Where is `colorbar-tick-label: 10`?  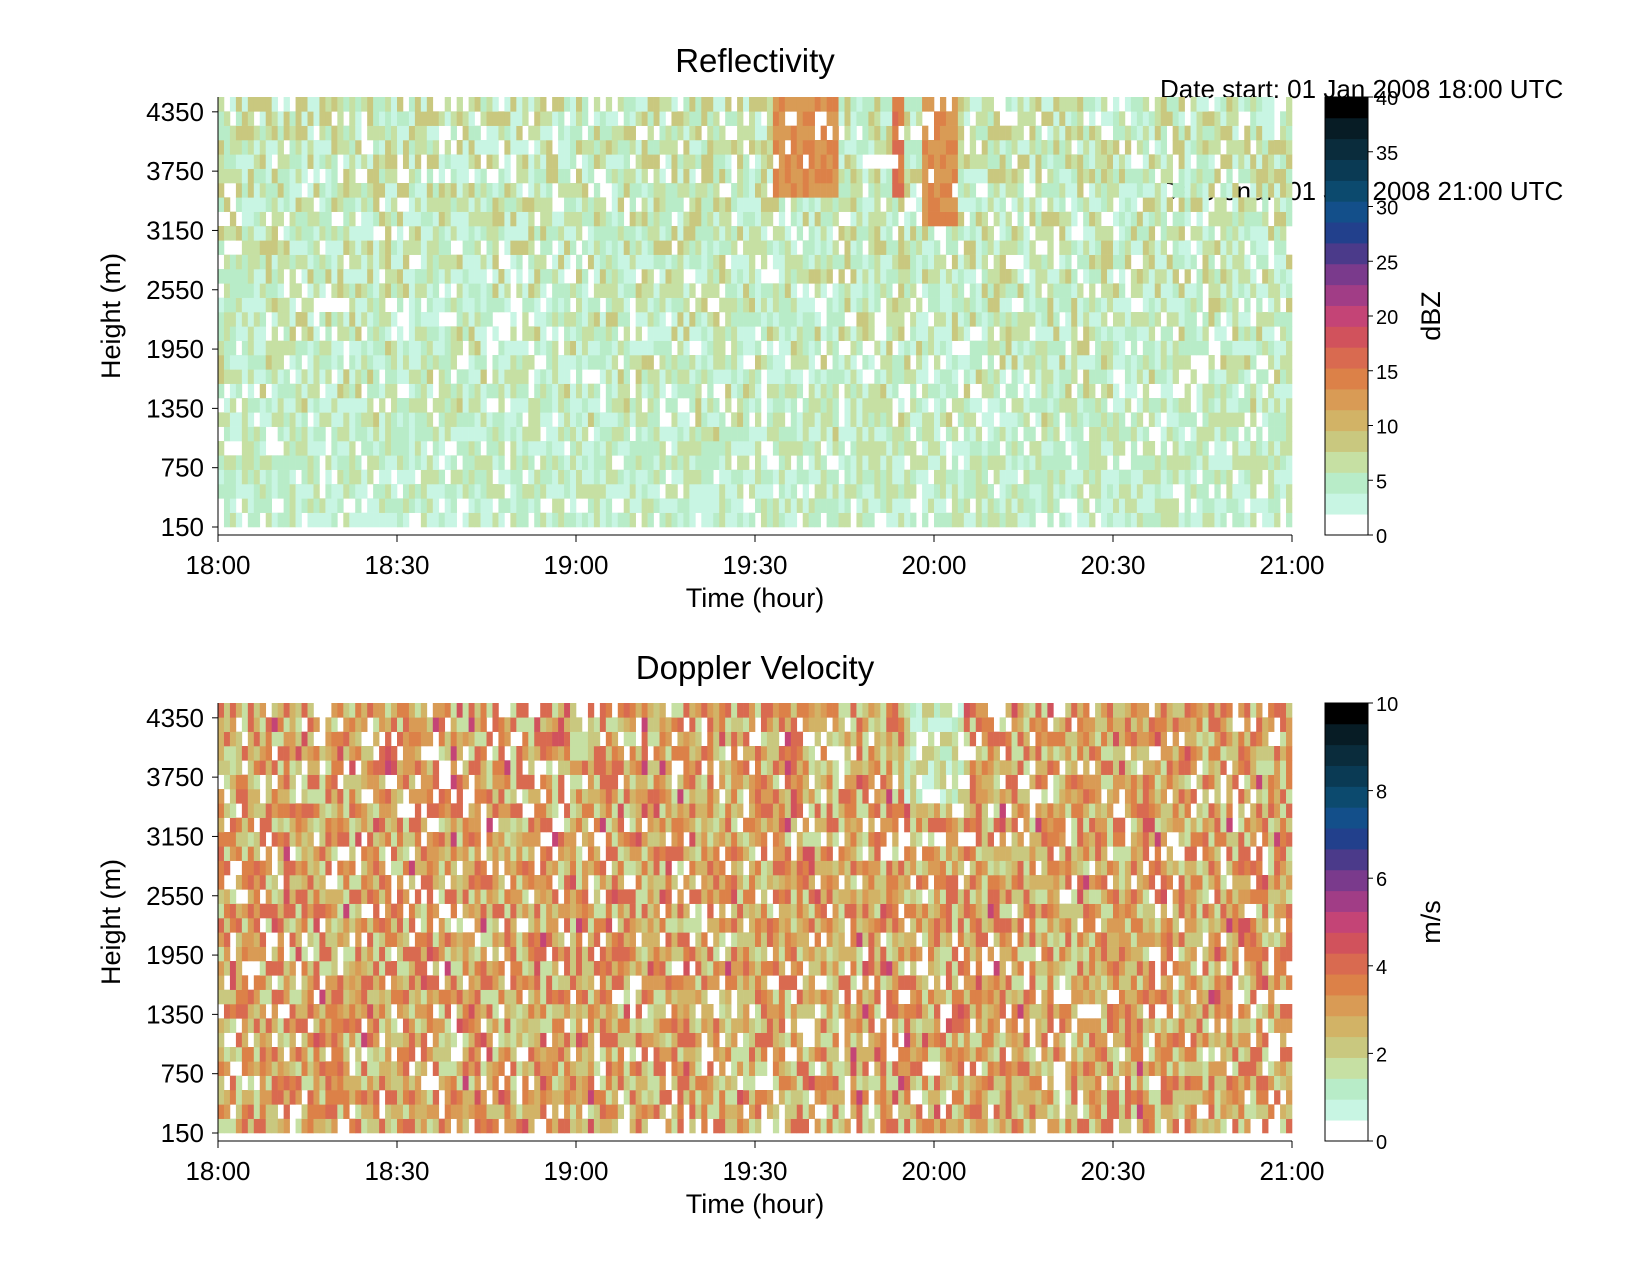 colorbar-tick-label: 10 is located at coordinates (1387, 428).